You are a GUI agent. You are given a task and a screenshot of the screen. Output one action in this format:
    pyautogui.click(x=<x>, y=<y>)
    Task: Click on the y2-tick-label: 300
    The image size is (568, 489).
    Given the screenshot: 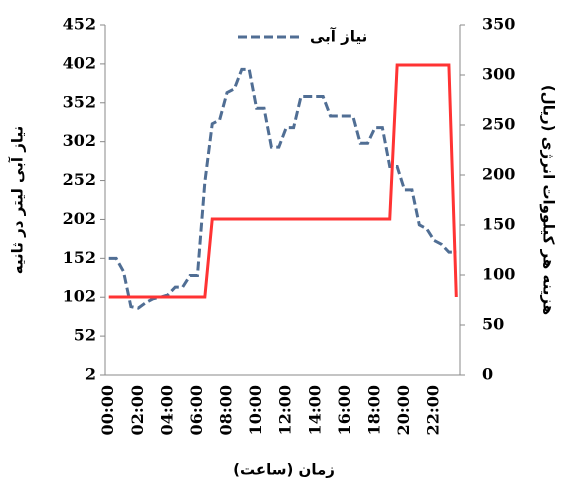 What is the action you would take?
    pyautogui.click(x=498, y=74)
    